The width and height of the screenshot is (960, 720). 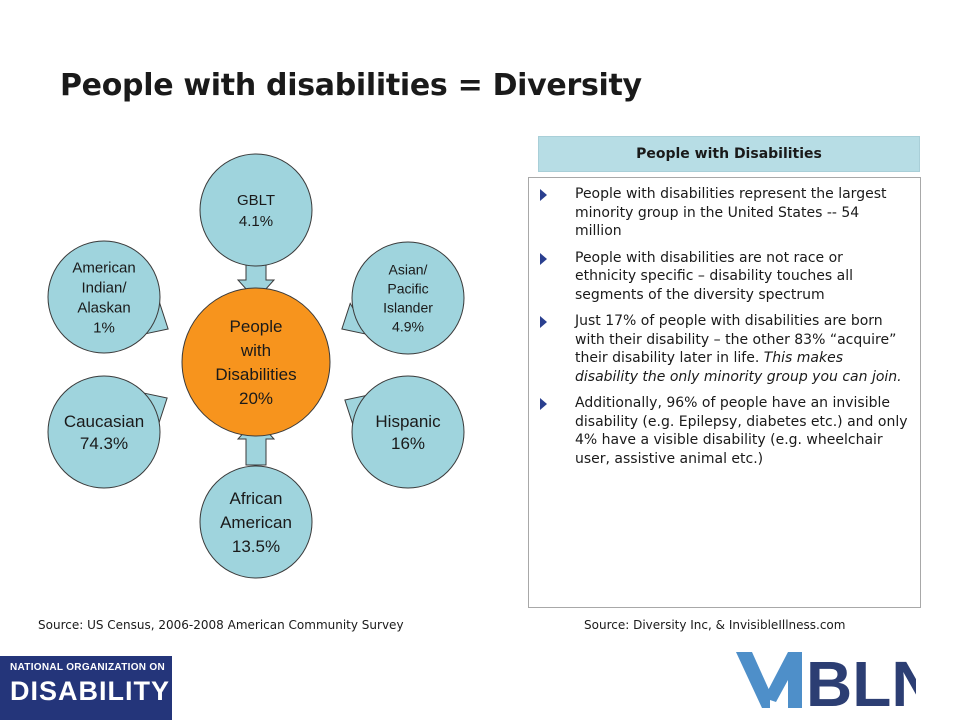 I want to click on diagram-node-label: GBLT, so click(x=256, y=200).